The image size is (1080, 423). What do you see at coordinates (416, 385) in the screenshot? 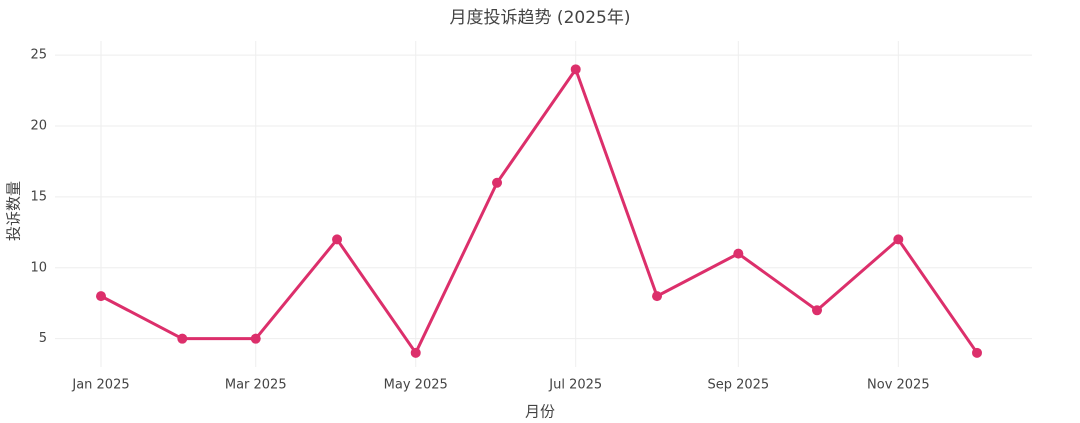
I see `x-tick-label: May 2025` at bounding box center [416, 385].